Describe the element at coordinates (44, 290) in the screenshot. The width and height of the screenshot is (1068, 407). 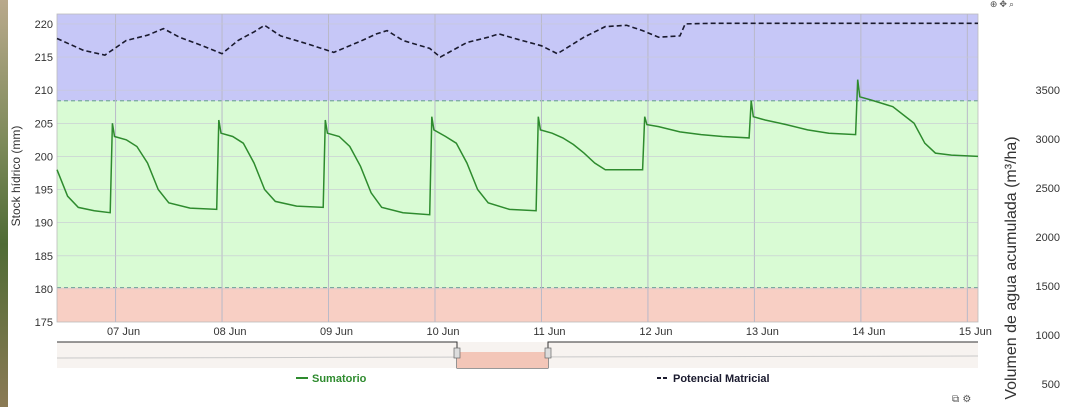
I see `y-left-tick-label: 180` at that location.